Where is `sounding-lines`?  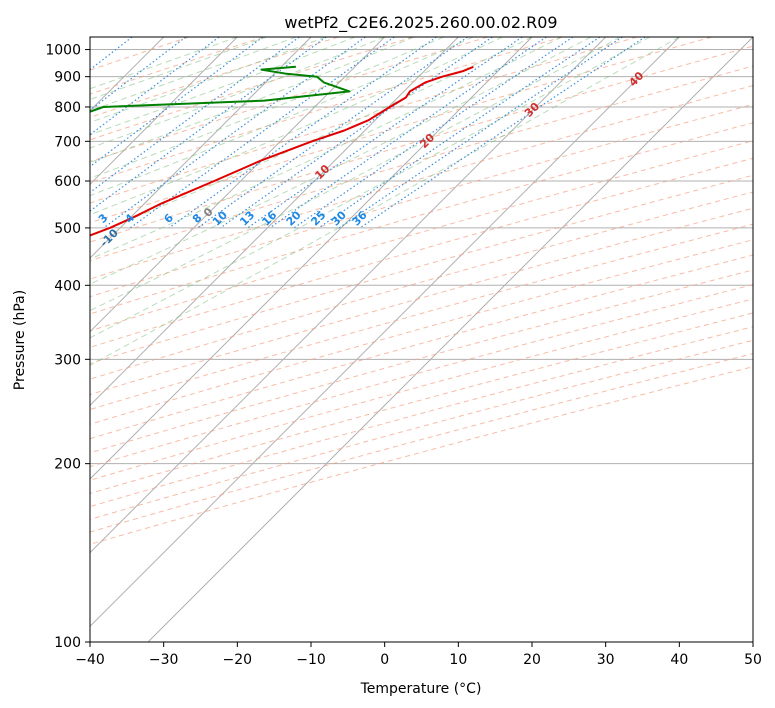 sounding-lines is located at coordinates (282, 151).